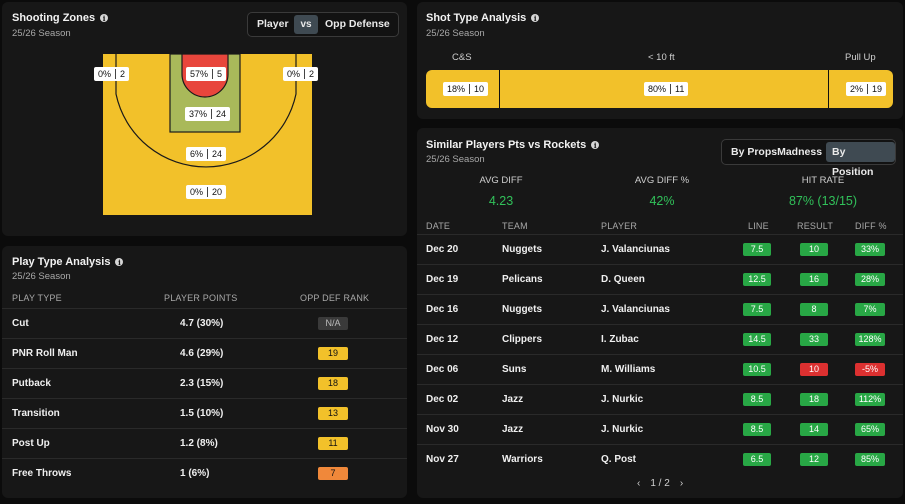 This screenshot has height=504, width=905. I want to click on table-row: Cut 4.7 (30%) N/A, so click(204, 323).